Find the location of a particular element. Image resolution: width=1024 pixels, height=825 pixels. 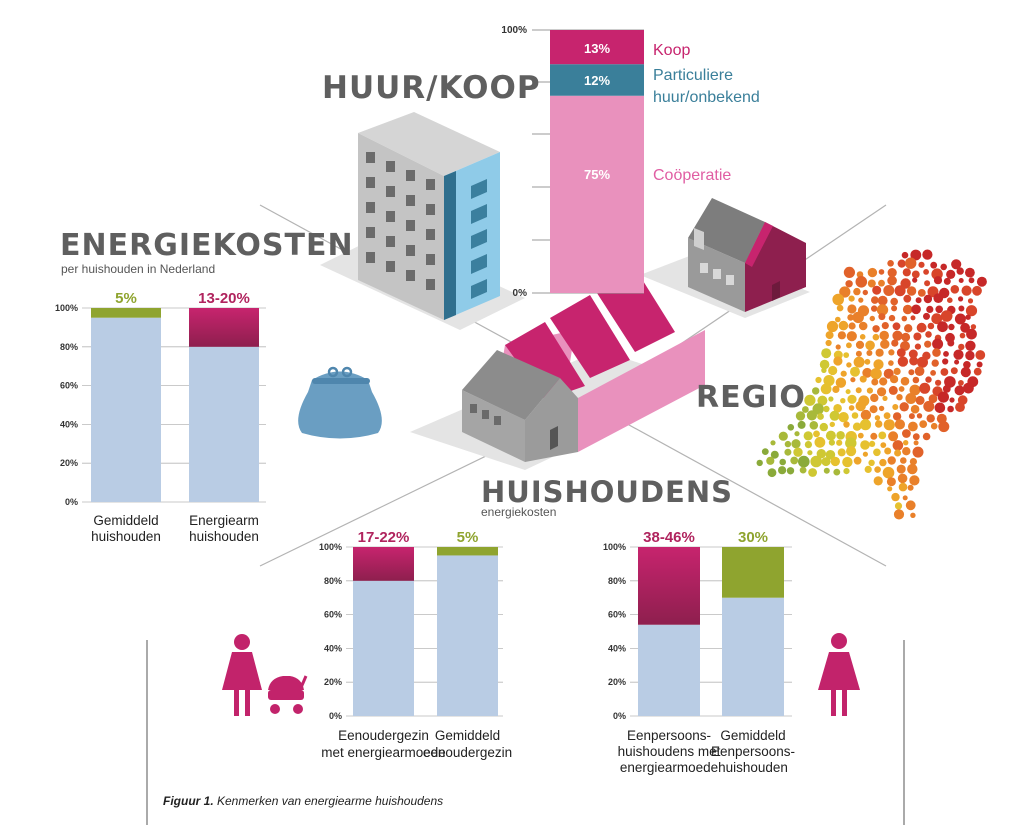

tick-label: 0% is located at coordinates (335, 716).